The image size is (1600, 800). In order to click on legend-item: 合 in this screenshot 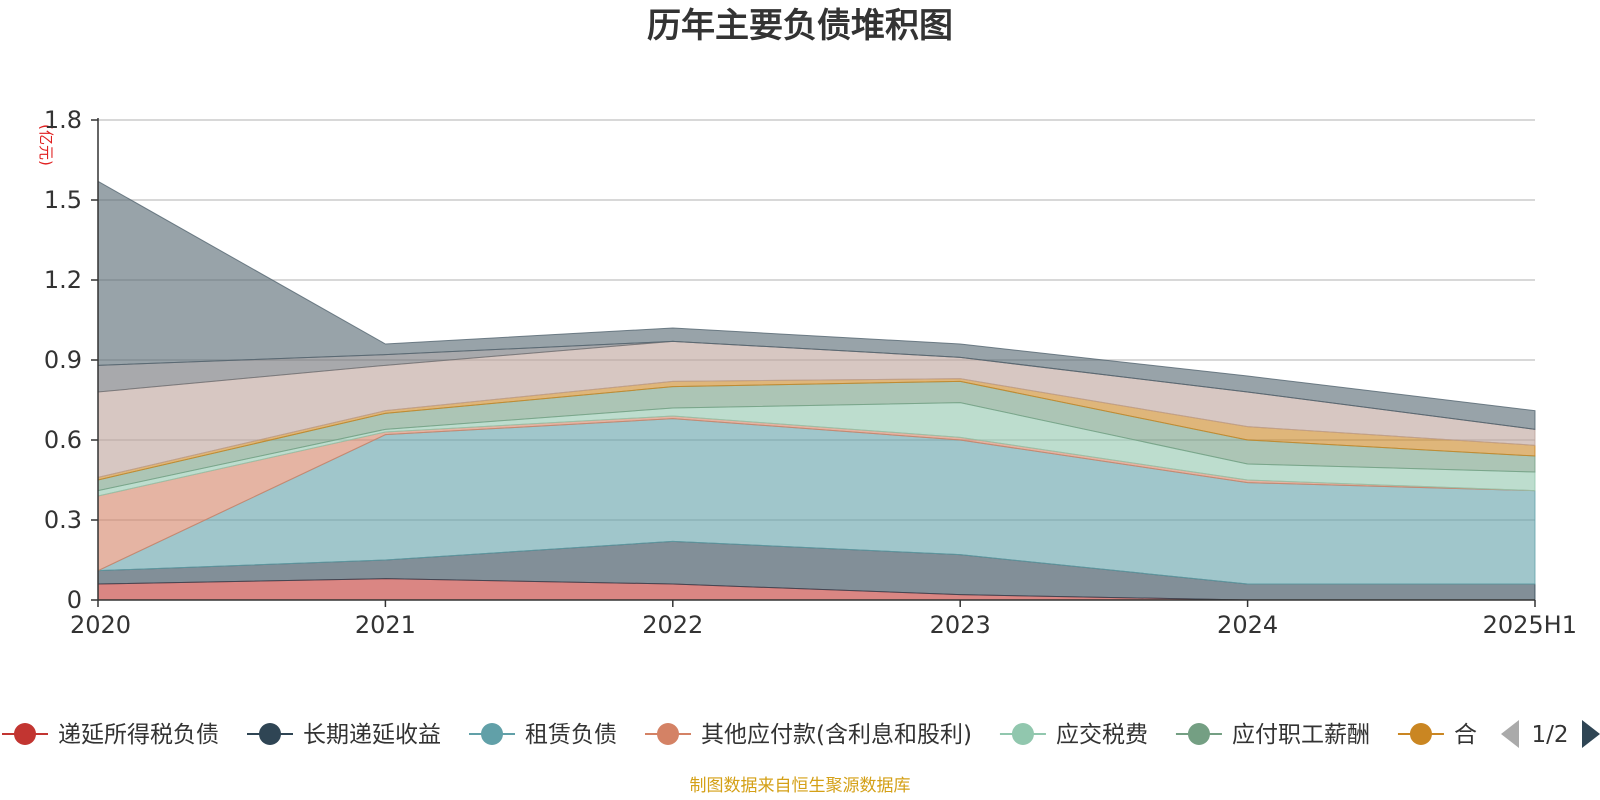, I will do `click(1437, 735)`.